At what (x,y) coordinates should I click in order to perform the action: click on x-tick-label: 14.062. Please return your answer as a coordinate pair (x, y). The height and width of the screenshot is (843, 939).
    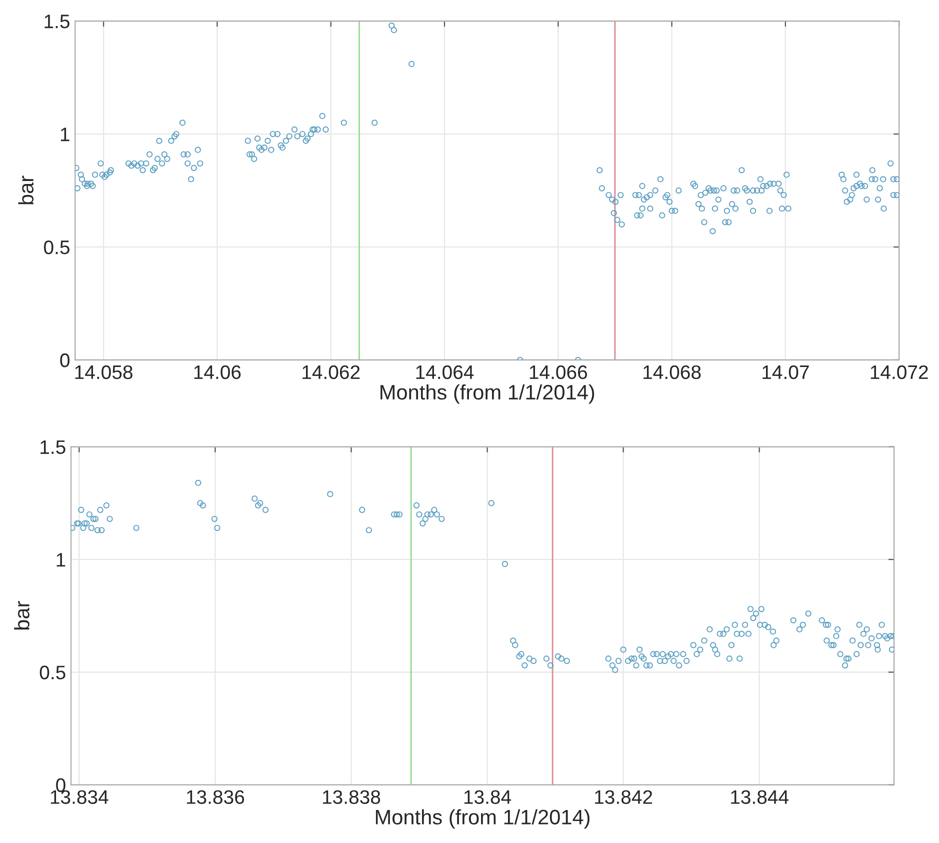
    Looking at the image, I should click on (331, 372).